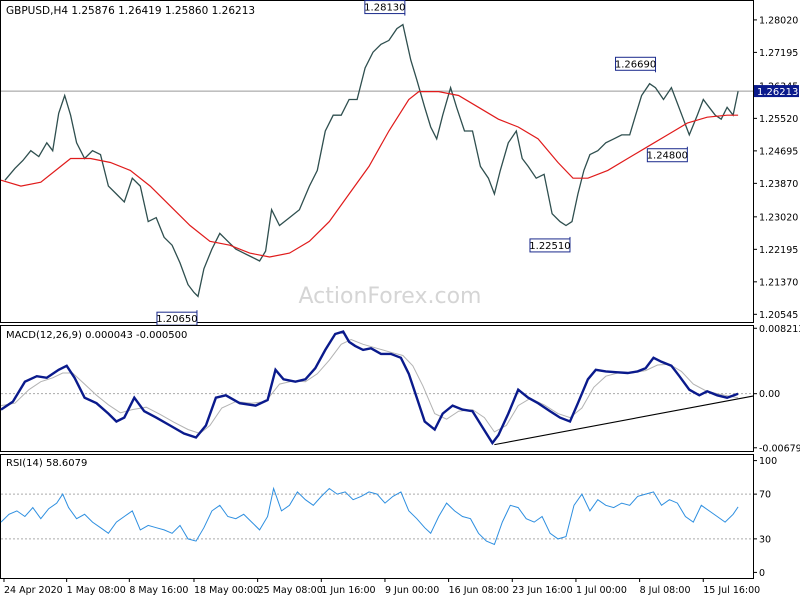 The width and height of the screenshot is (800, 600). I want to click on y-tick-label: 100, so click(768, 461).